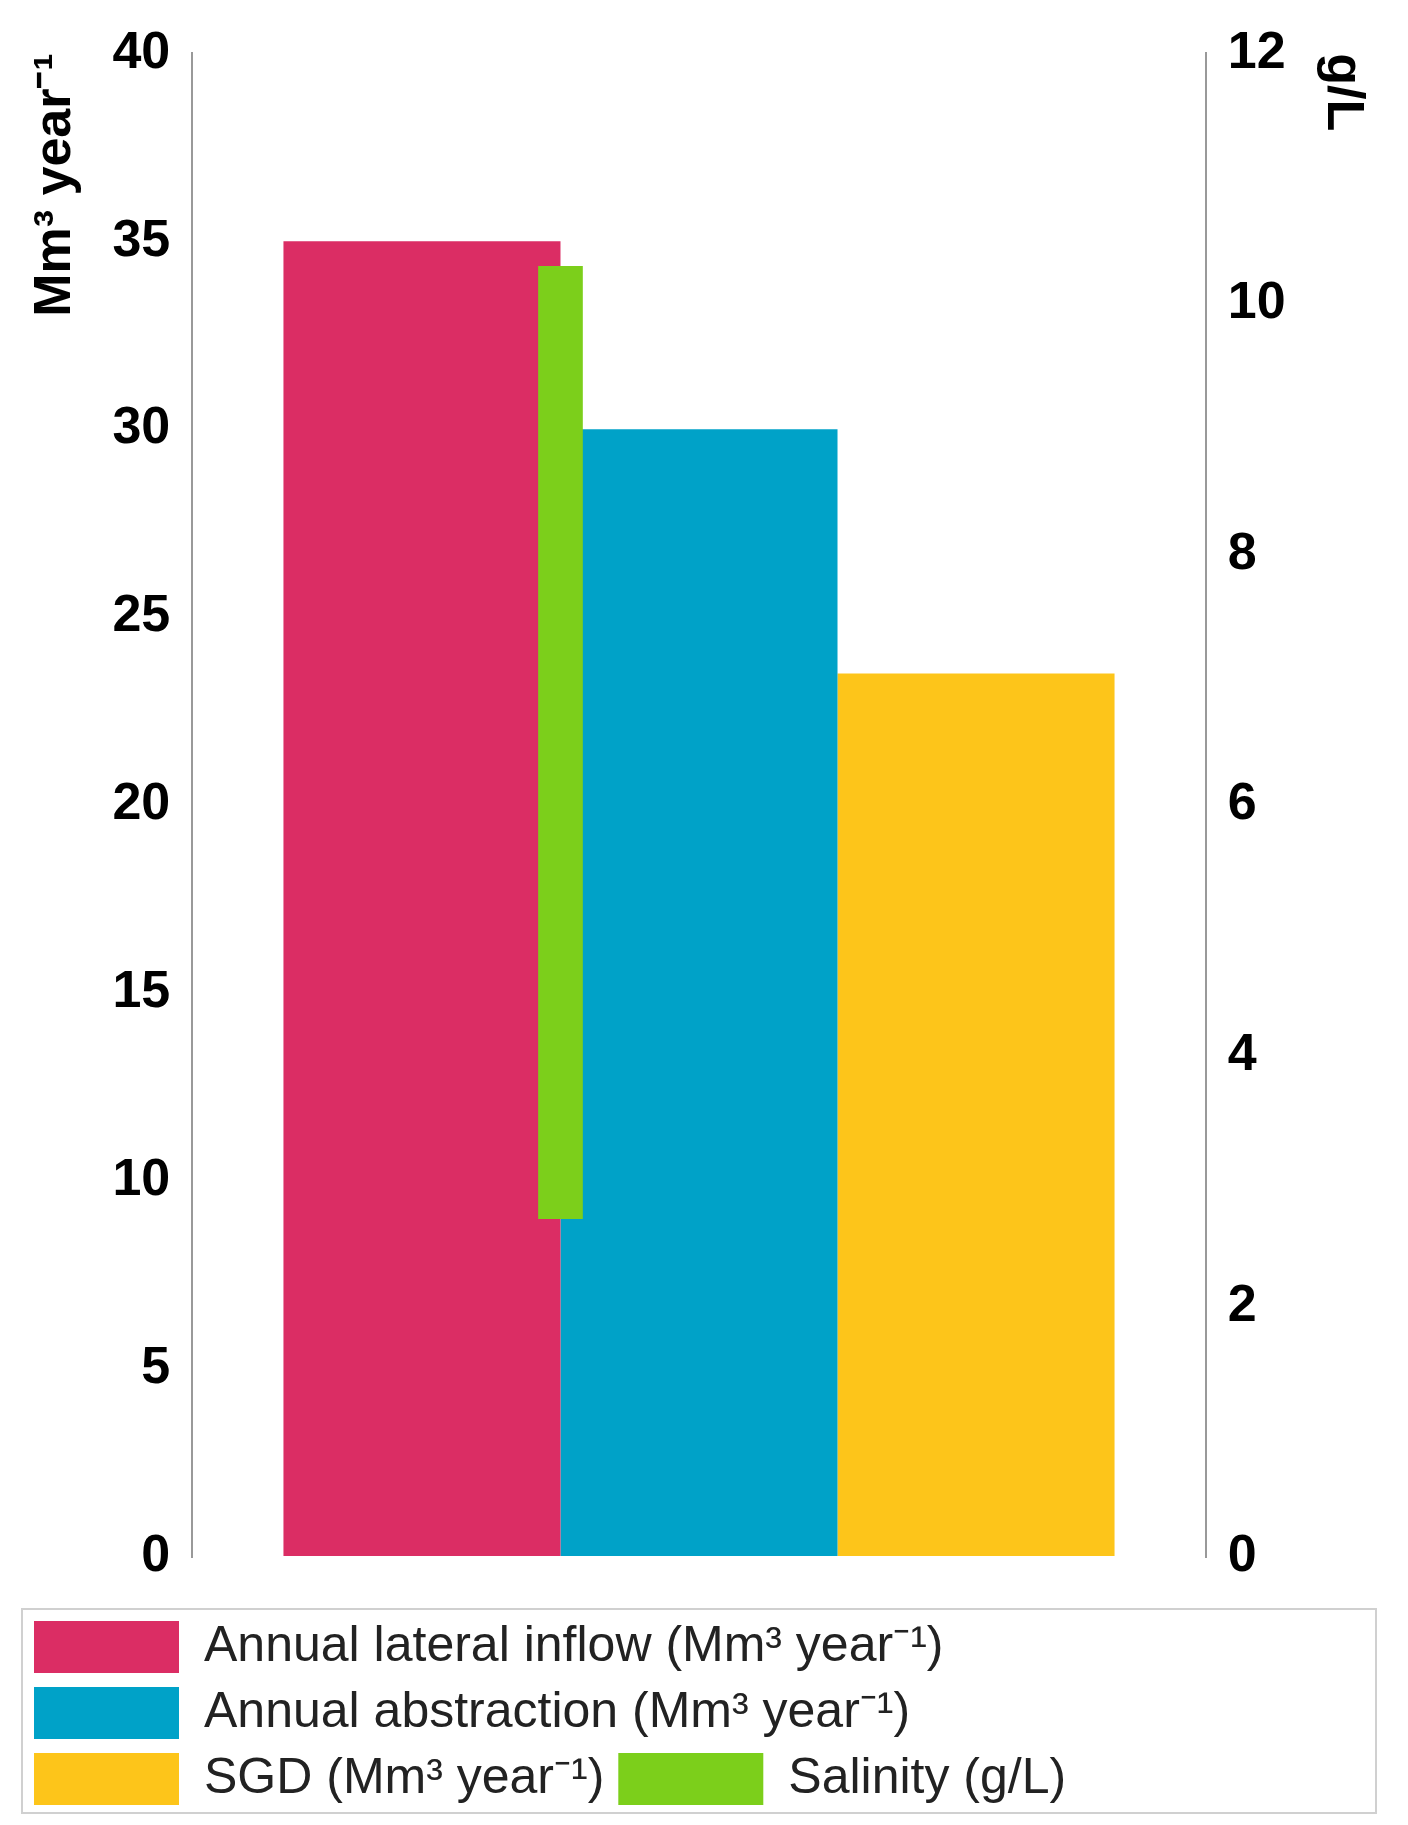  I want to click on y-tick-label: 5, so click(156, 1365).